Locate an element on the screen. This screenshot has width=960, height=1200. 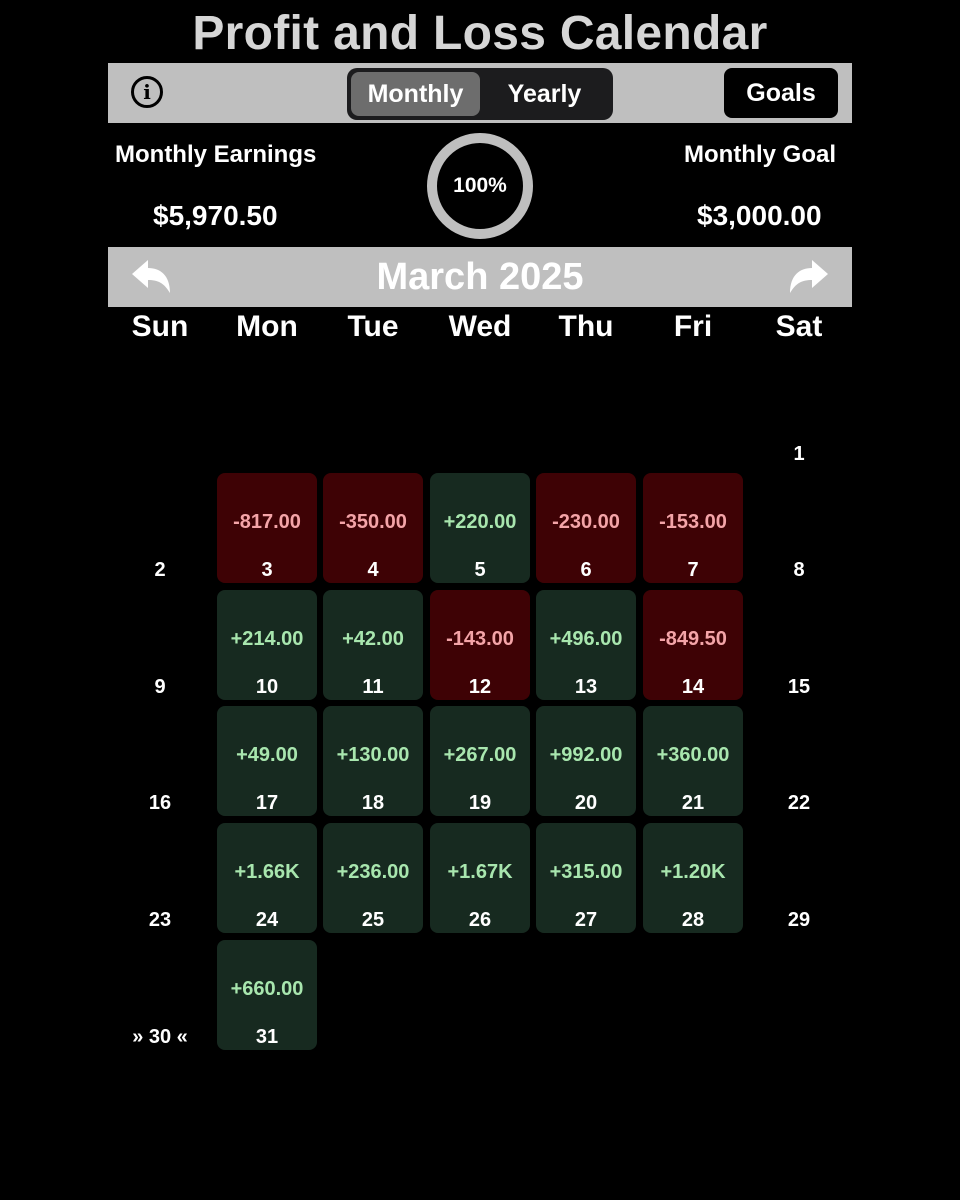
day-pnl-amount: +496.00 is located at coordinates (586, 639).